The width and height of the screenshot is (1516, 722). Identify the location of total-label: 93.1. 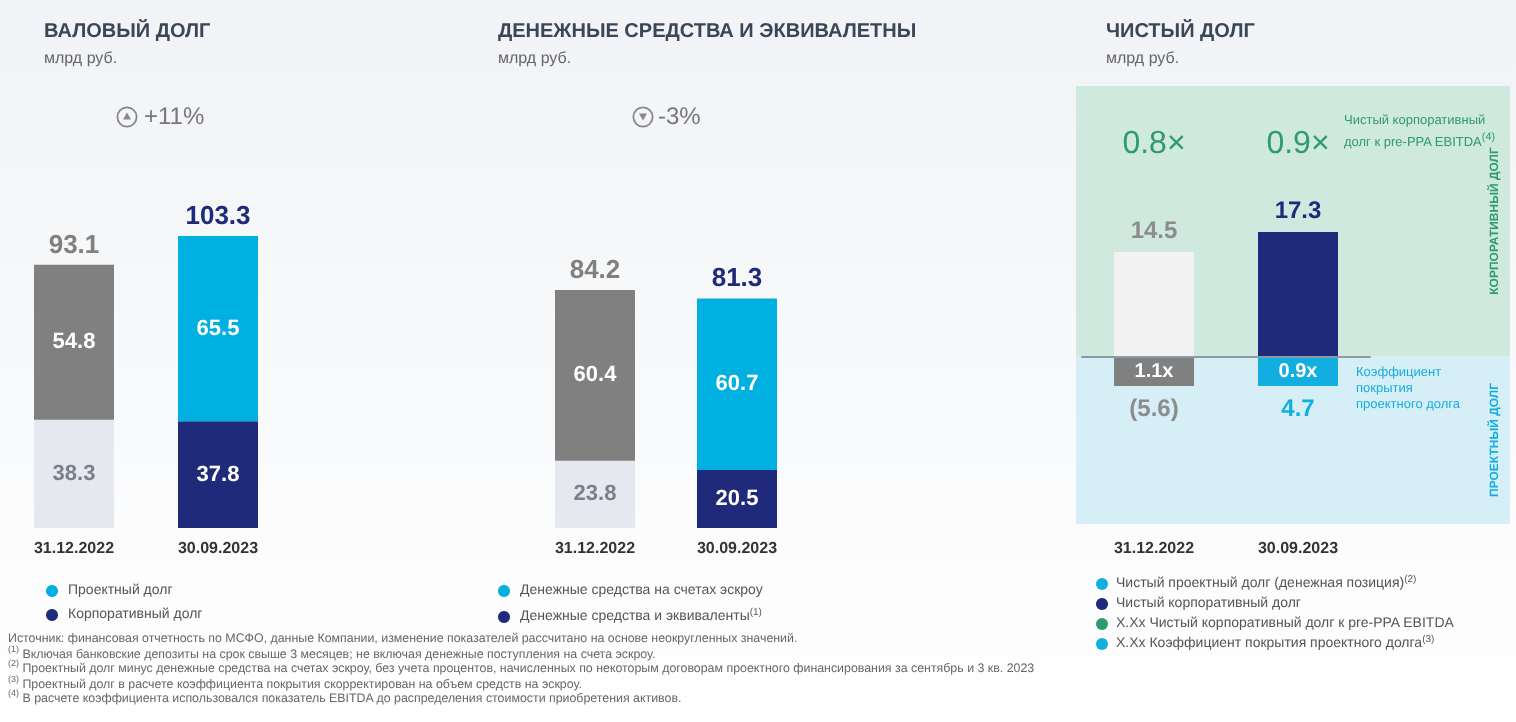
(74, 243).